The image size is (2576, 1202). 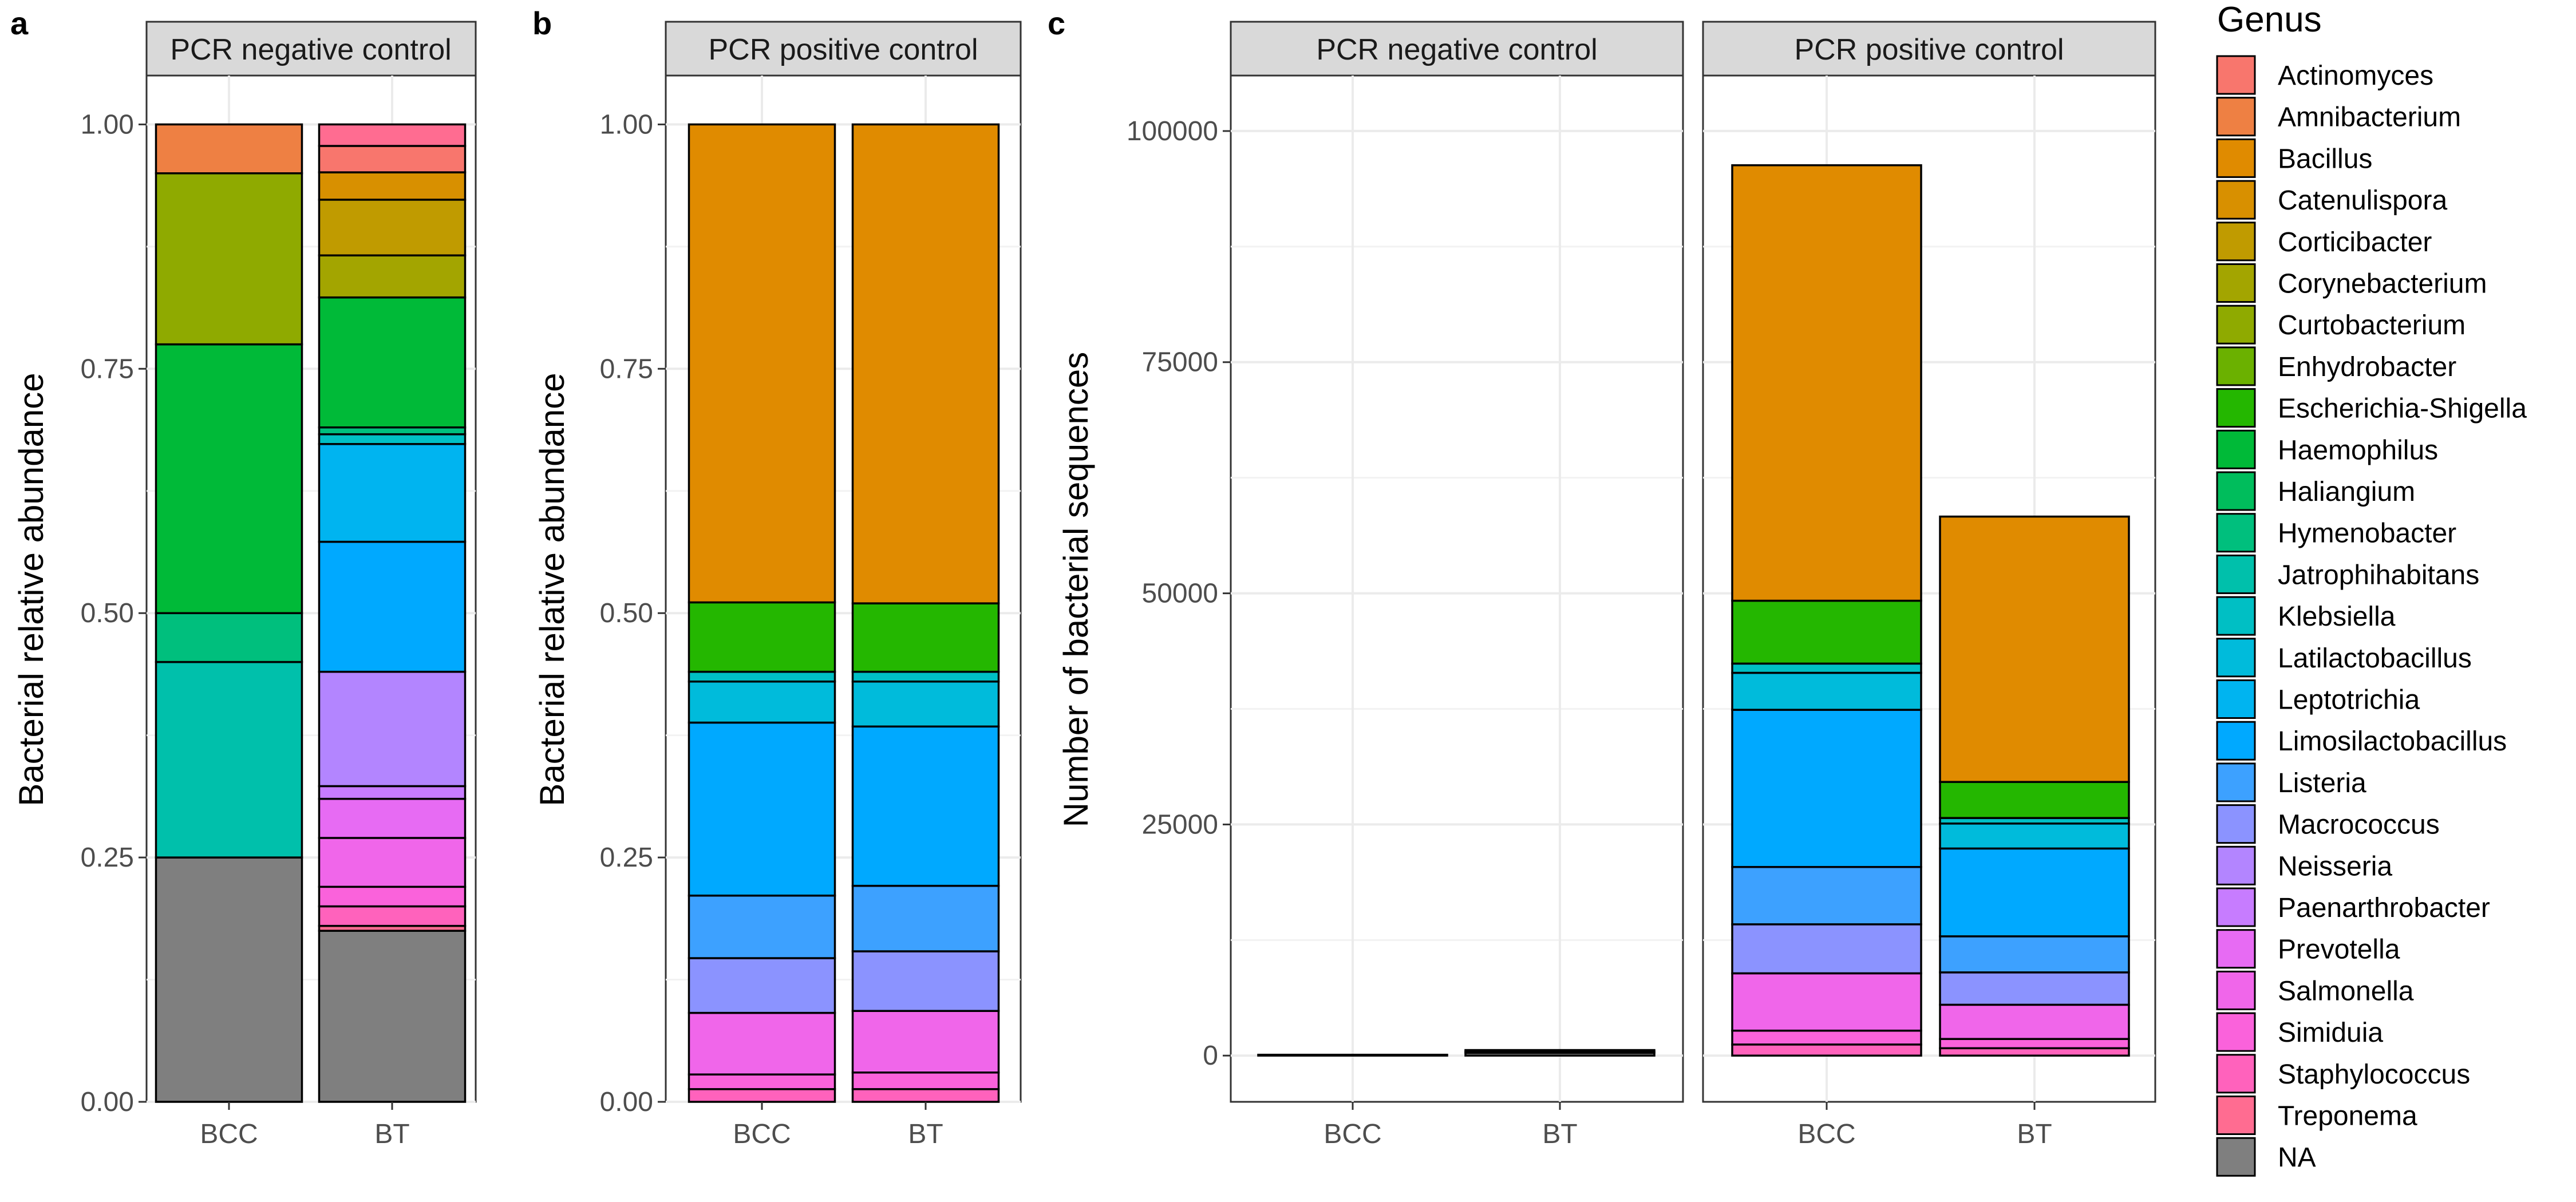 I want to click on strip-label-c-negative: PCR negative control, so click(x=1456, y=49).